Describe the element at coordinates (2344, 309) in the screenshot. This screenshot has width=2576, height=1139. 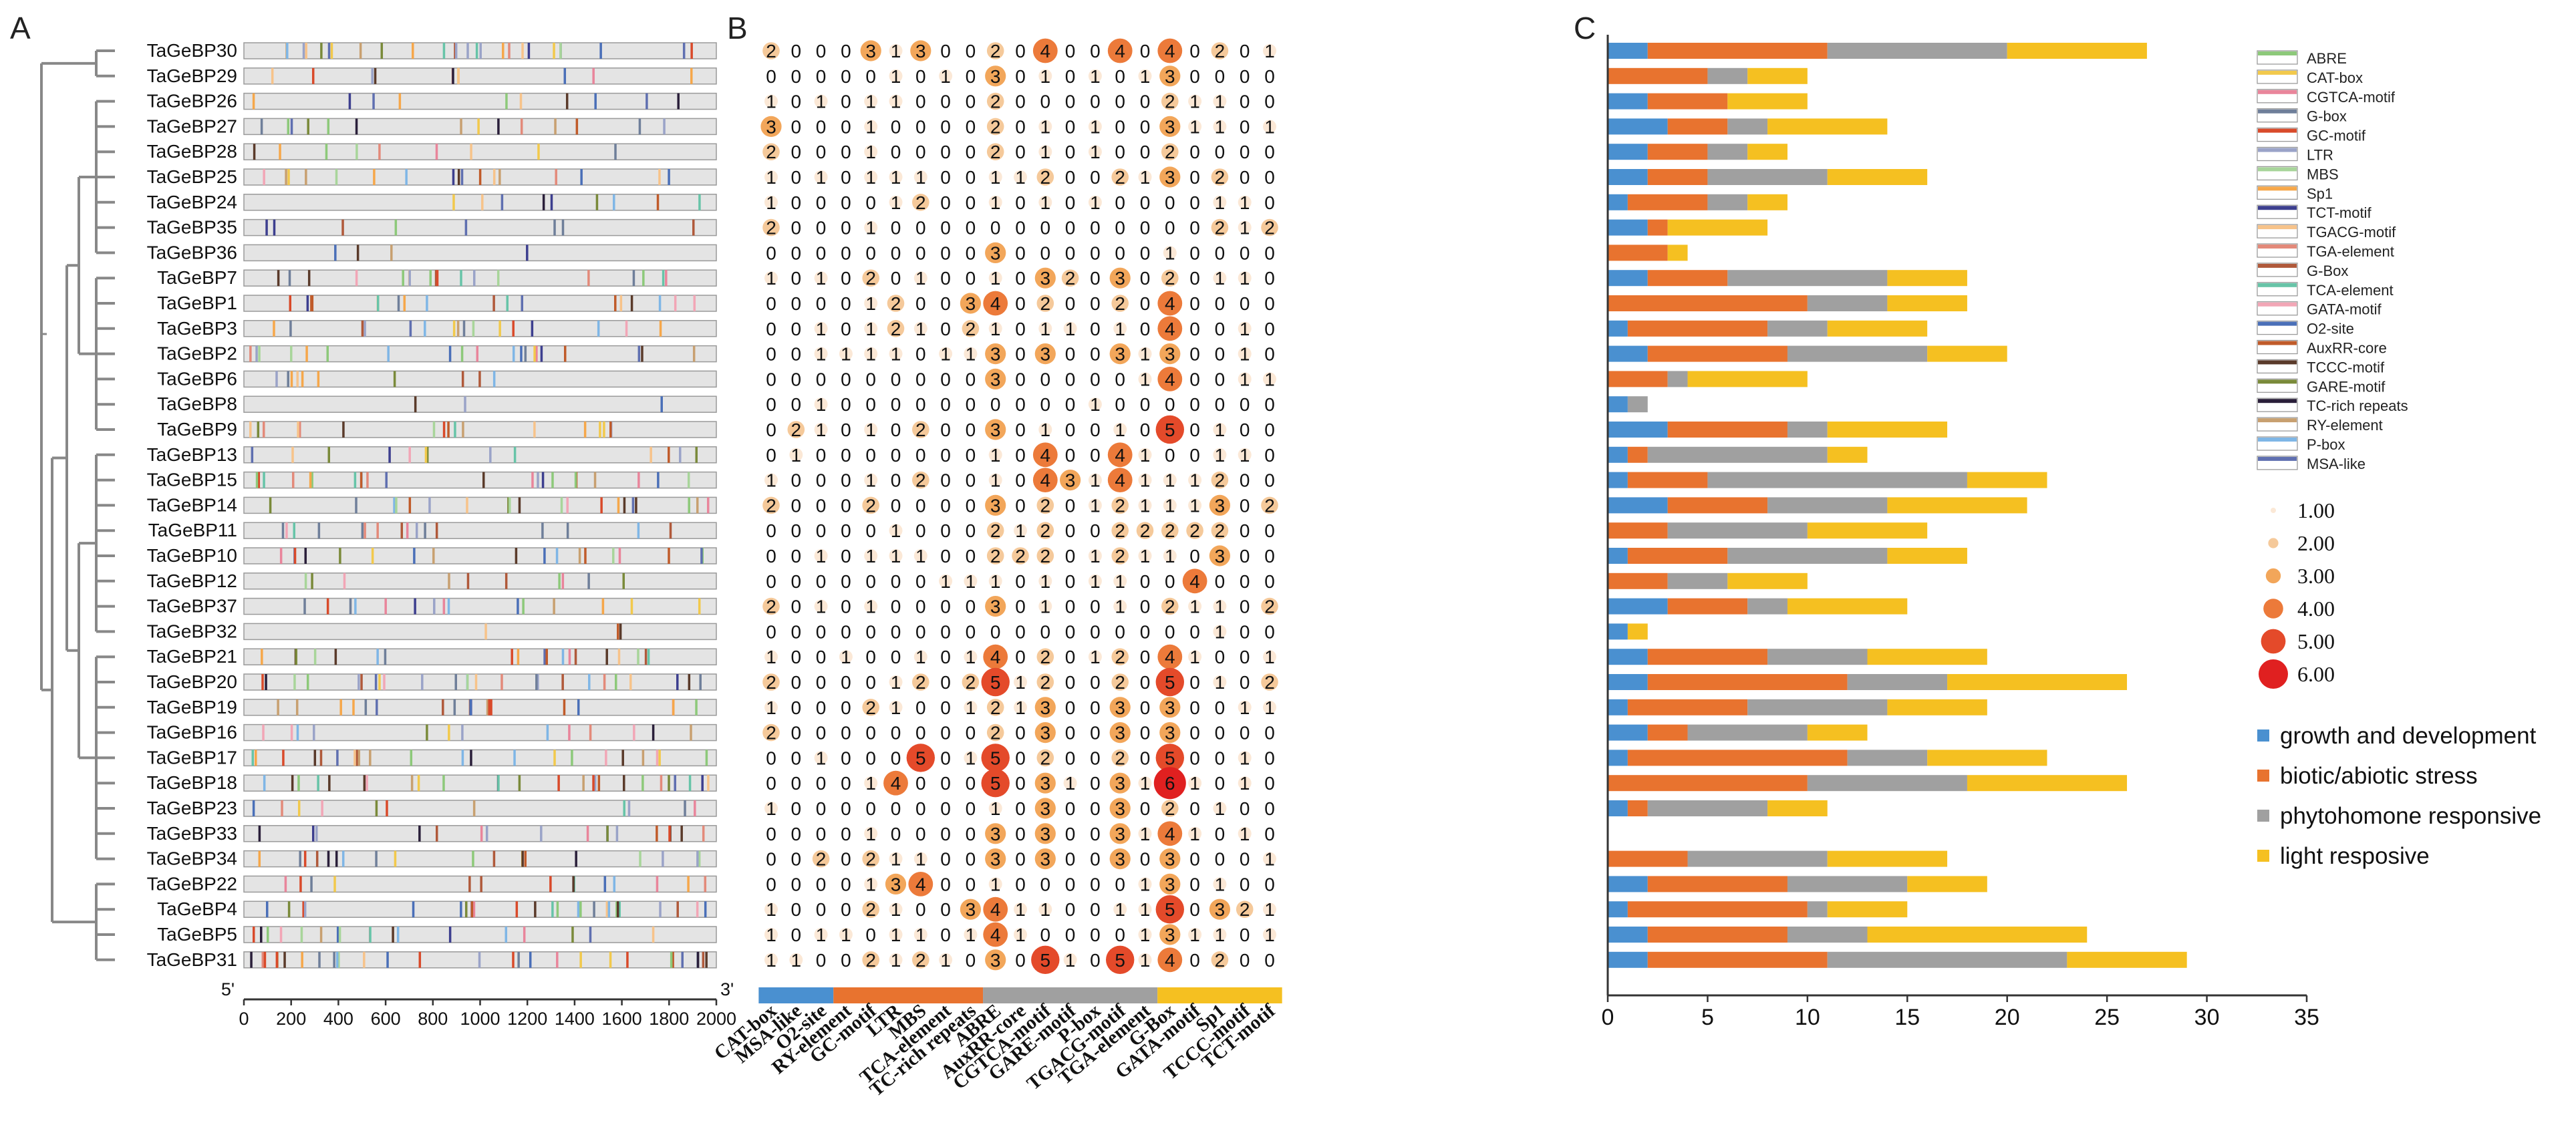
I see `legend-label: GATA-motif` at that location.